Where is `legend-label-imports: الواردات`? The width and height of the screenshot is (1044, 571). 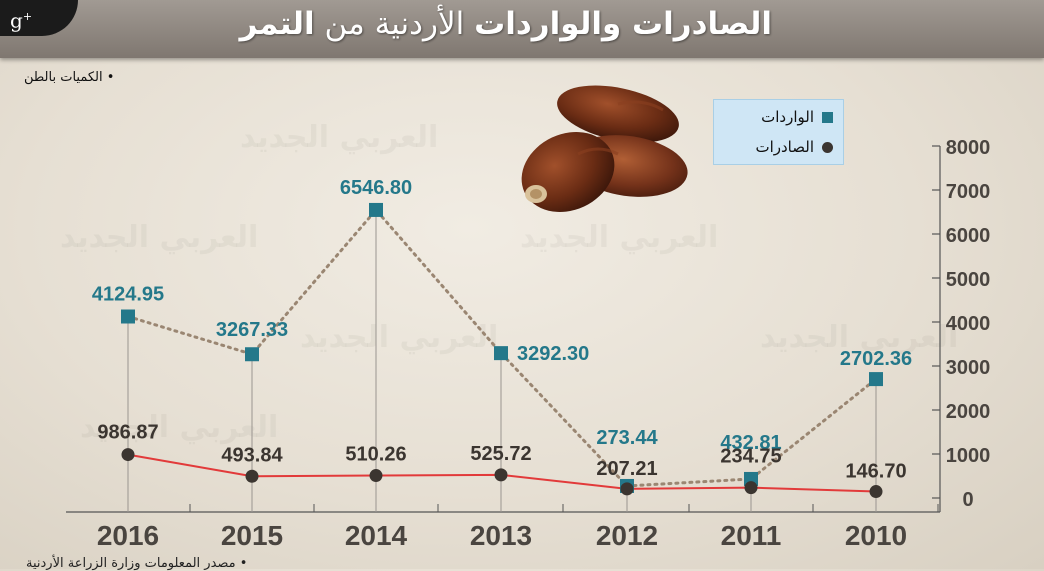
legend-label-imports: الواردات is located at coordinates (787, 117).